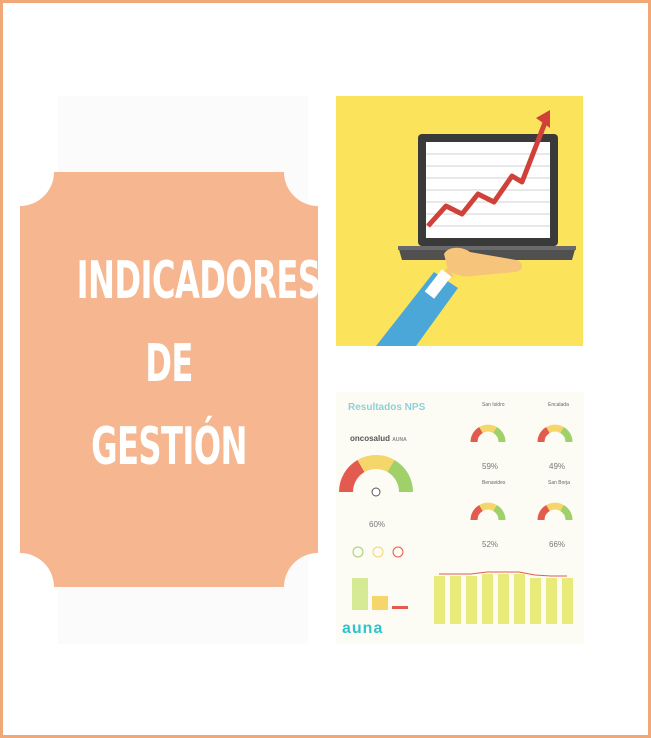 This screenshot has width=651, height=738. Describe the element at coordinates (558, 405) in the screenshot. I see `gauge-label-2: Encalada` at that location.